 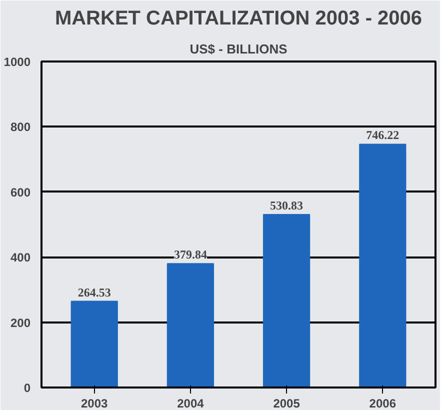 What do you see at coordinates (20, 257) in the screenshot?
I see `y-tick-label: 400` at bounding box center [20, 257].